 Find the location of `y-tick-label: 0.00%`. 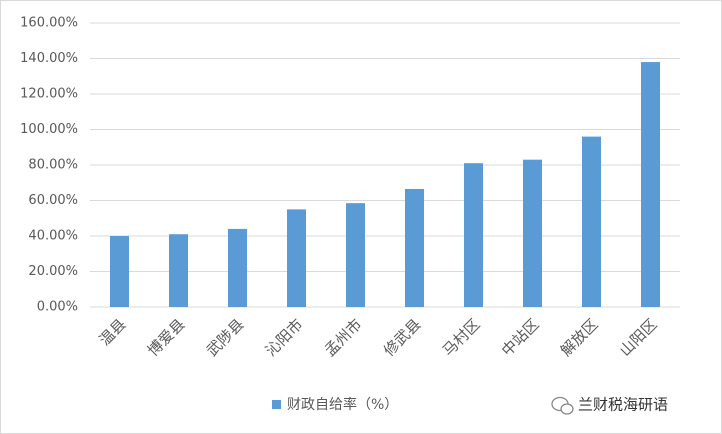

y-tick-label: 0.00% is located at coordinates (57, 307).